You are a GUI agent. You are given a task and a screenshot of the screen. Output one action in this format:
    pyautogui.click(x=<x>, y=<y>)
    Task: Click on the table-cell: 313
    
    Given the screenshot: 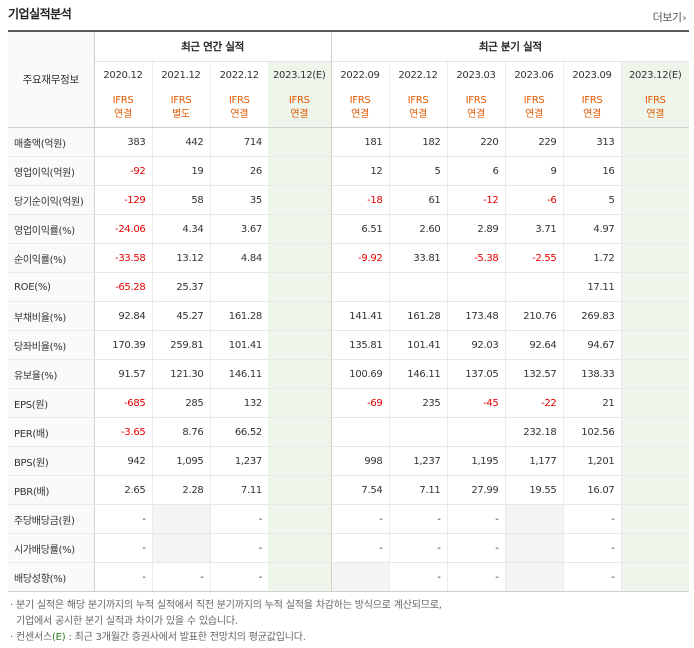 What is the action you would take?
    pyautogui.click(x=591, y=142)
    